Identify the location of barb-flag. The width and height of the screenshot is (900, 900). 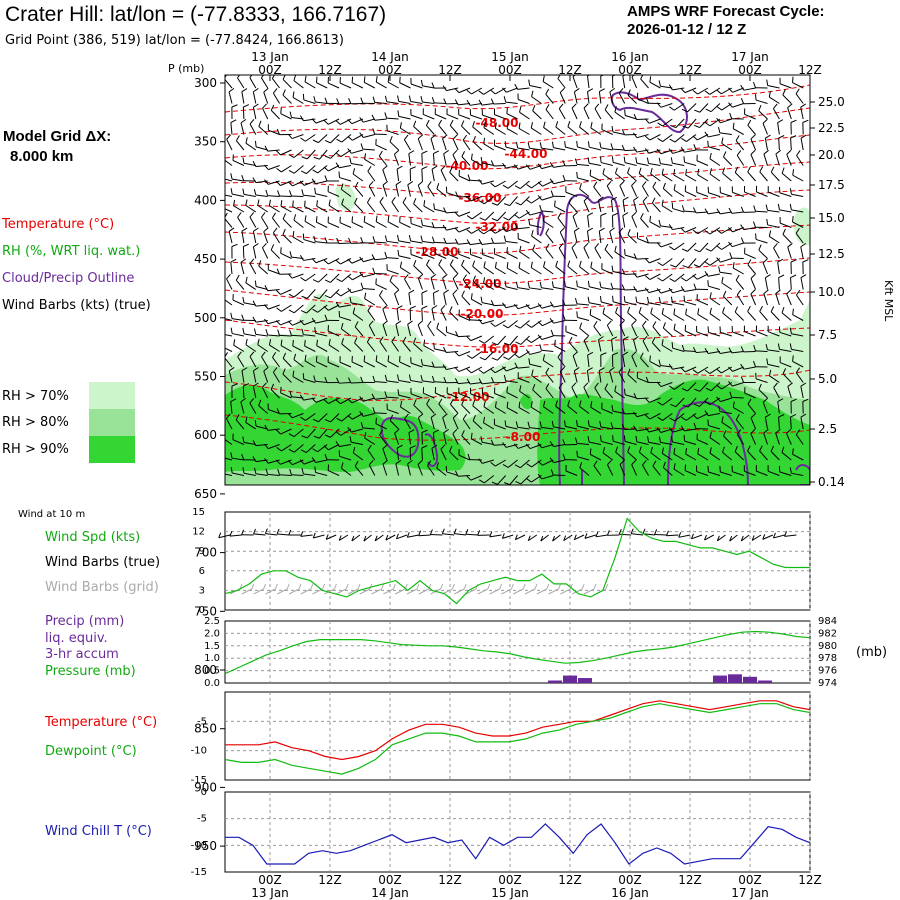
(340, 538).